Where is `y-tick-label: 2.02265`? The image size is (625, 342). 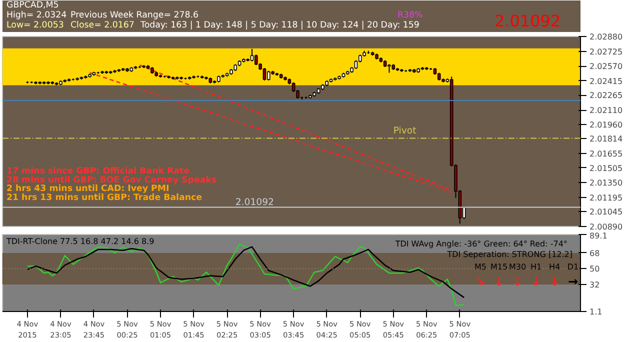
y-tick-label: 2.02265 is located at coordinates (606, 95).